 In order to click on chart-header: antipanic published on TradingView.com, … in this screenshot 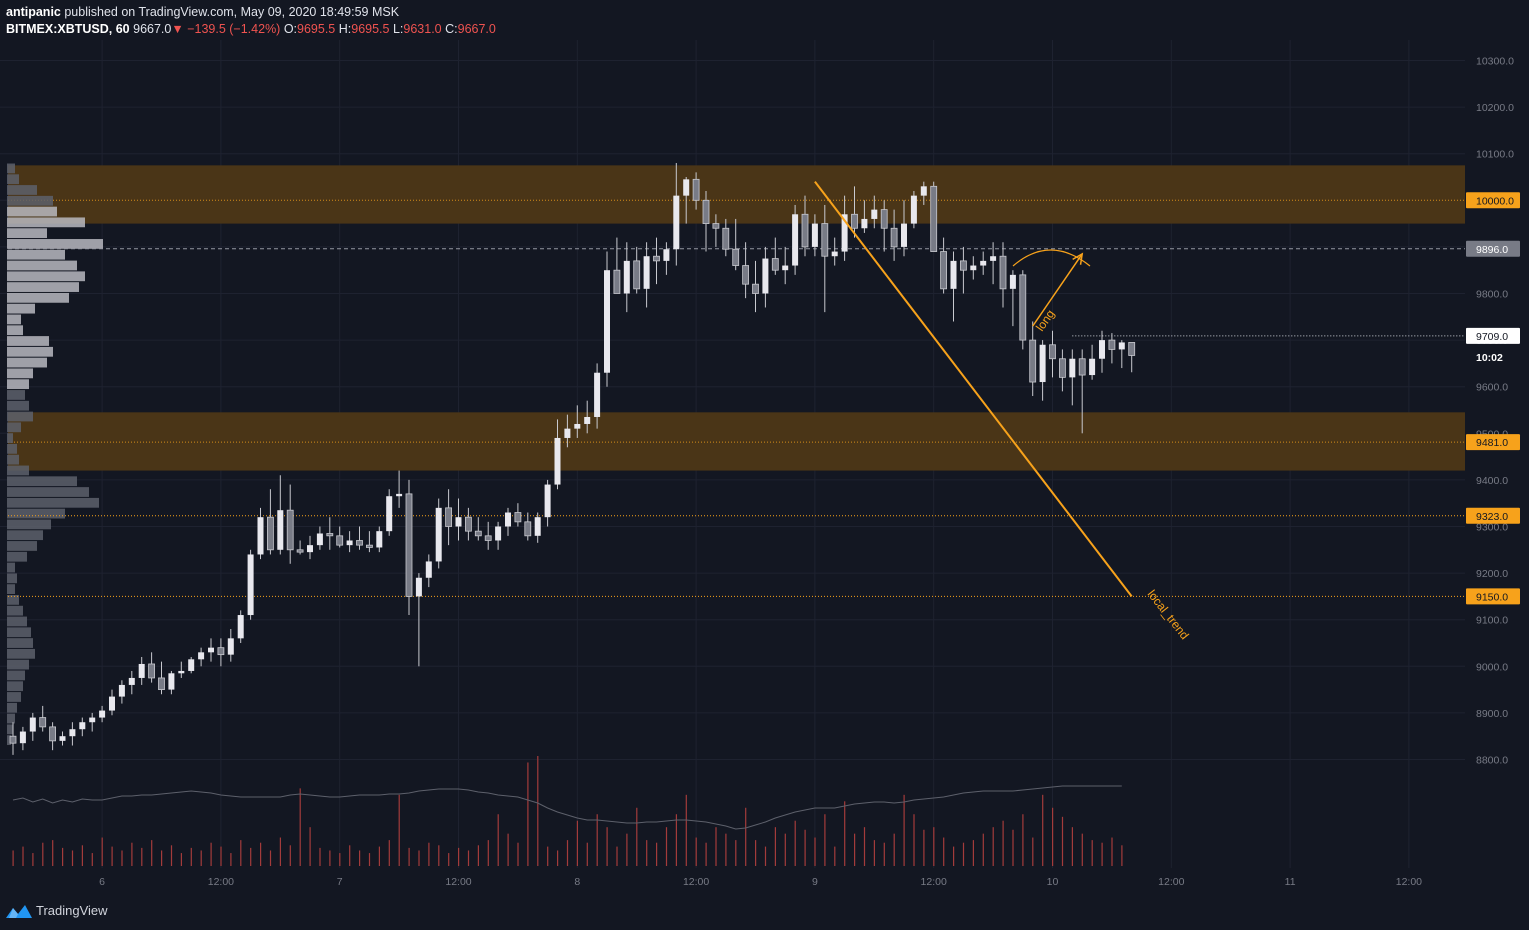, I will do `click(251, 21)`.